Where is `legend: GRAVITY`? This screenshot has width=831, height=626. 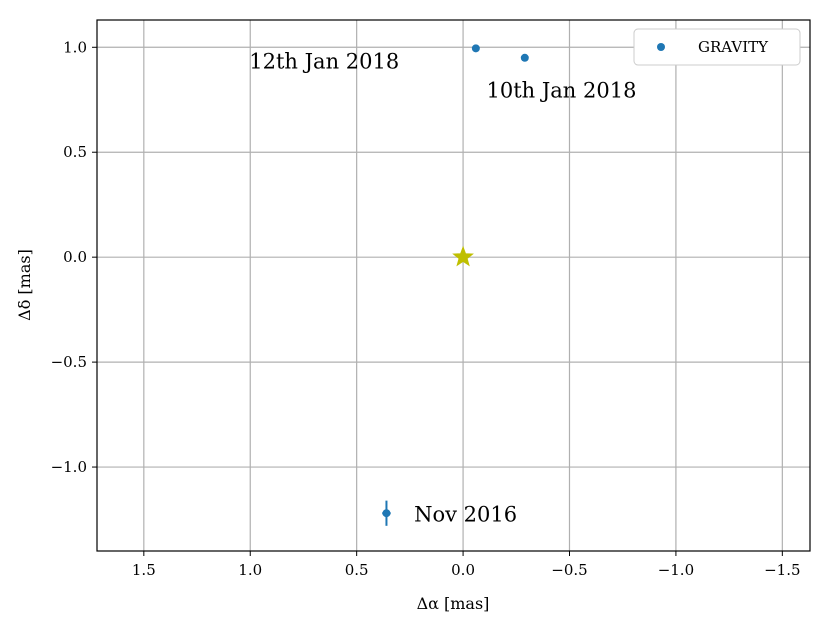
legend: GRAVITY is located at coordinates (717, 47).